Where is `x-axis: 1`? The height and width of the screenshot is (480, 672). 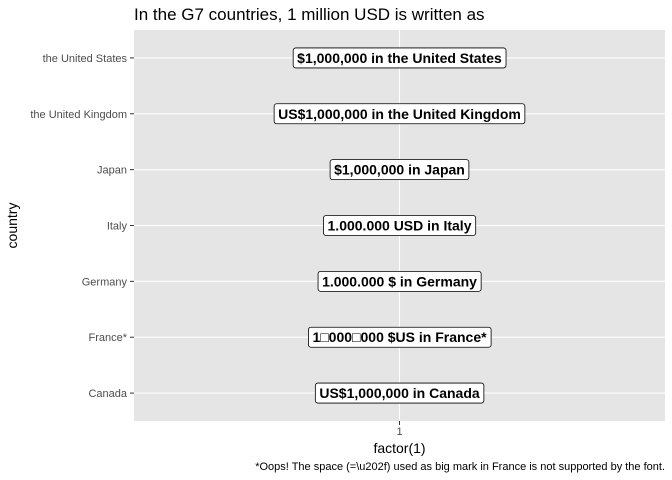 x-axis: 1 is located at coordinates (399, 429).